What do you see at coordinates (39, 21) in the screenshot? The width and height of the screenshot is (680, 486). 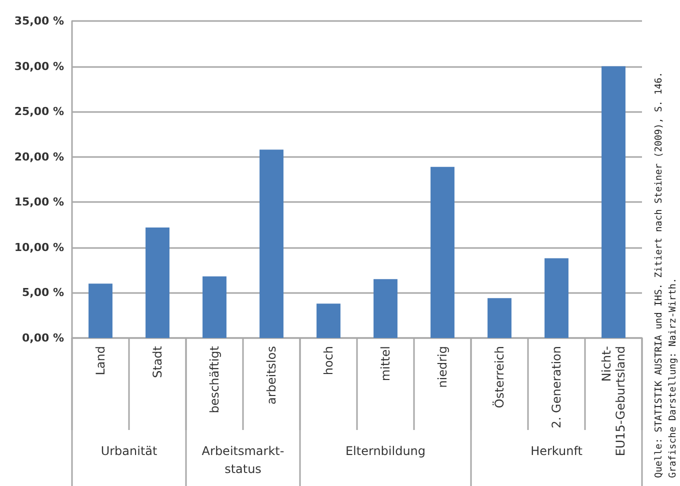 I see `y-tick-label: 35,00 %` at bounding box center [39, 21].